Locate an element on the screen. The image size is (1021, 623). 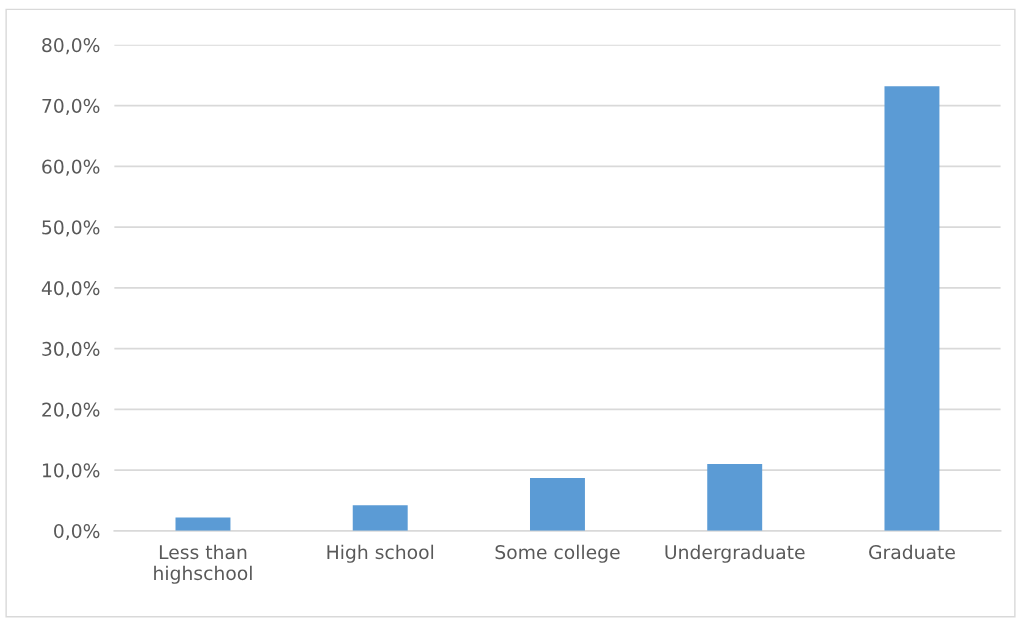
x-tick-label: High school is located at coordinates (380, 553).